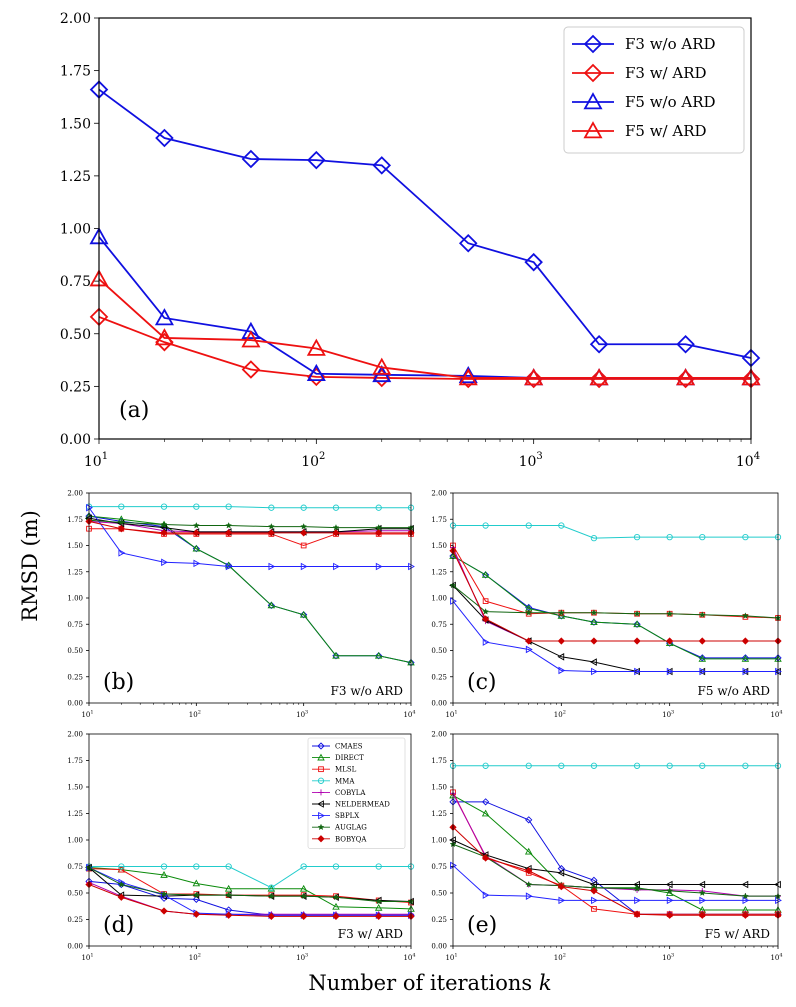 The image size is (796, 1007). Describe the element at coordinates (748, 460) in the screenshot. I see `x-tick-label: 10⁴` at that location.